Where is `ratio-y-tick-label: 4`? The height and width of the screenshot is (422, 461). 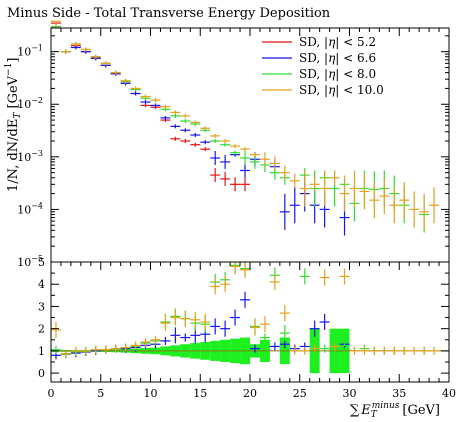 ratio-y-tick-label: 4 is located at coordinates (41, 284).